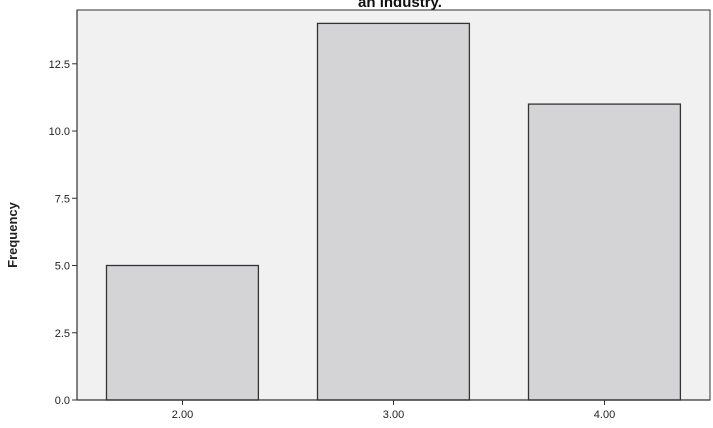  Describe the element at coordinates (182, 415) in the screenshot. I see `x-tick-label: 2.00` at that location.